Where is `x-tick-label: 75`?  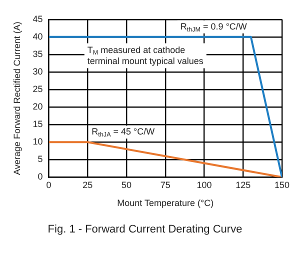
x-tick-label: 75 is located at coordinates (165, 185).